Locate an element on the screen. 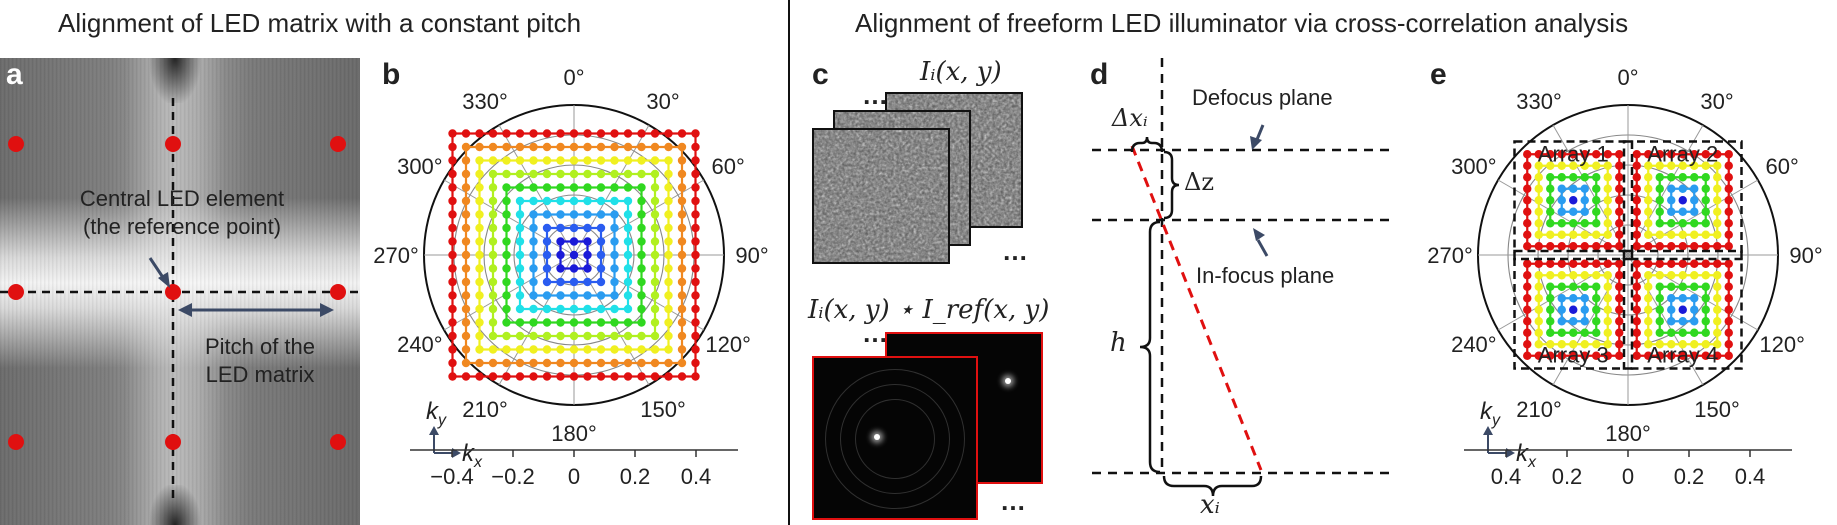  panel-b-label: b is located at coordinates (391, 74).